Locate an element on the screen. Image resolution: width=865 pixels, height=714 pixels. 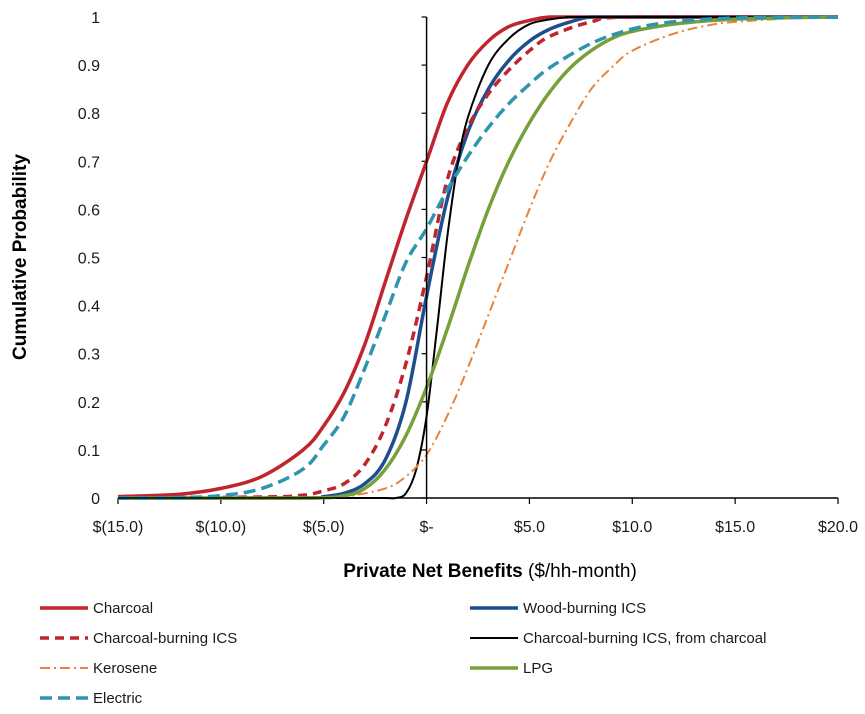
x-tick-label: $5.0 is located at coordinates (529, 527).